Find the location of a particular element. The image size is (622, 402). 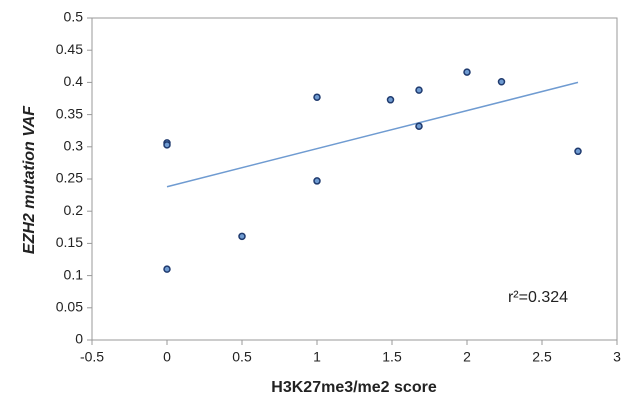

y-tick-label: 0.1 is located at coordinates (74, 274).